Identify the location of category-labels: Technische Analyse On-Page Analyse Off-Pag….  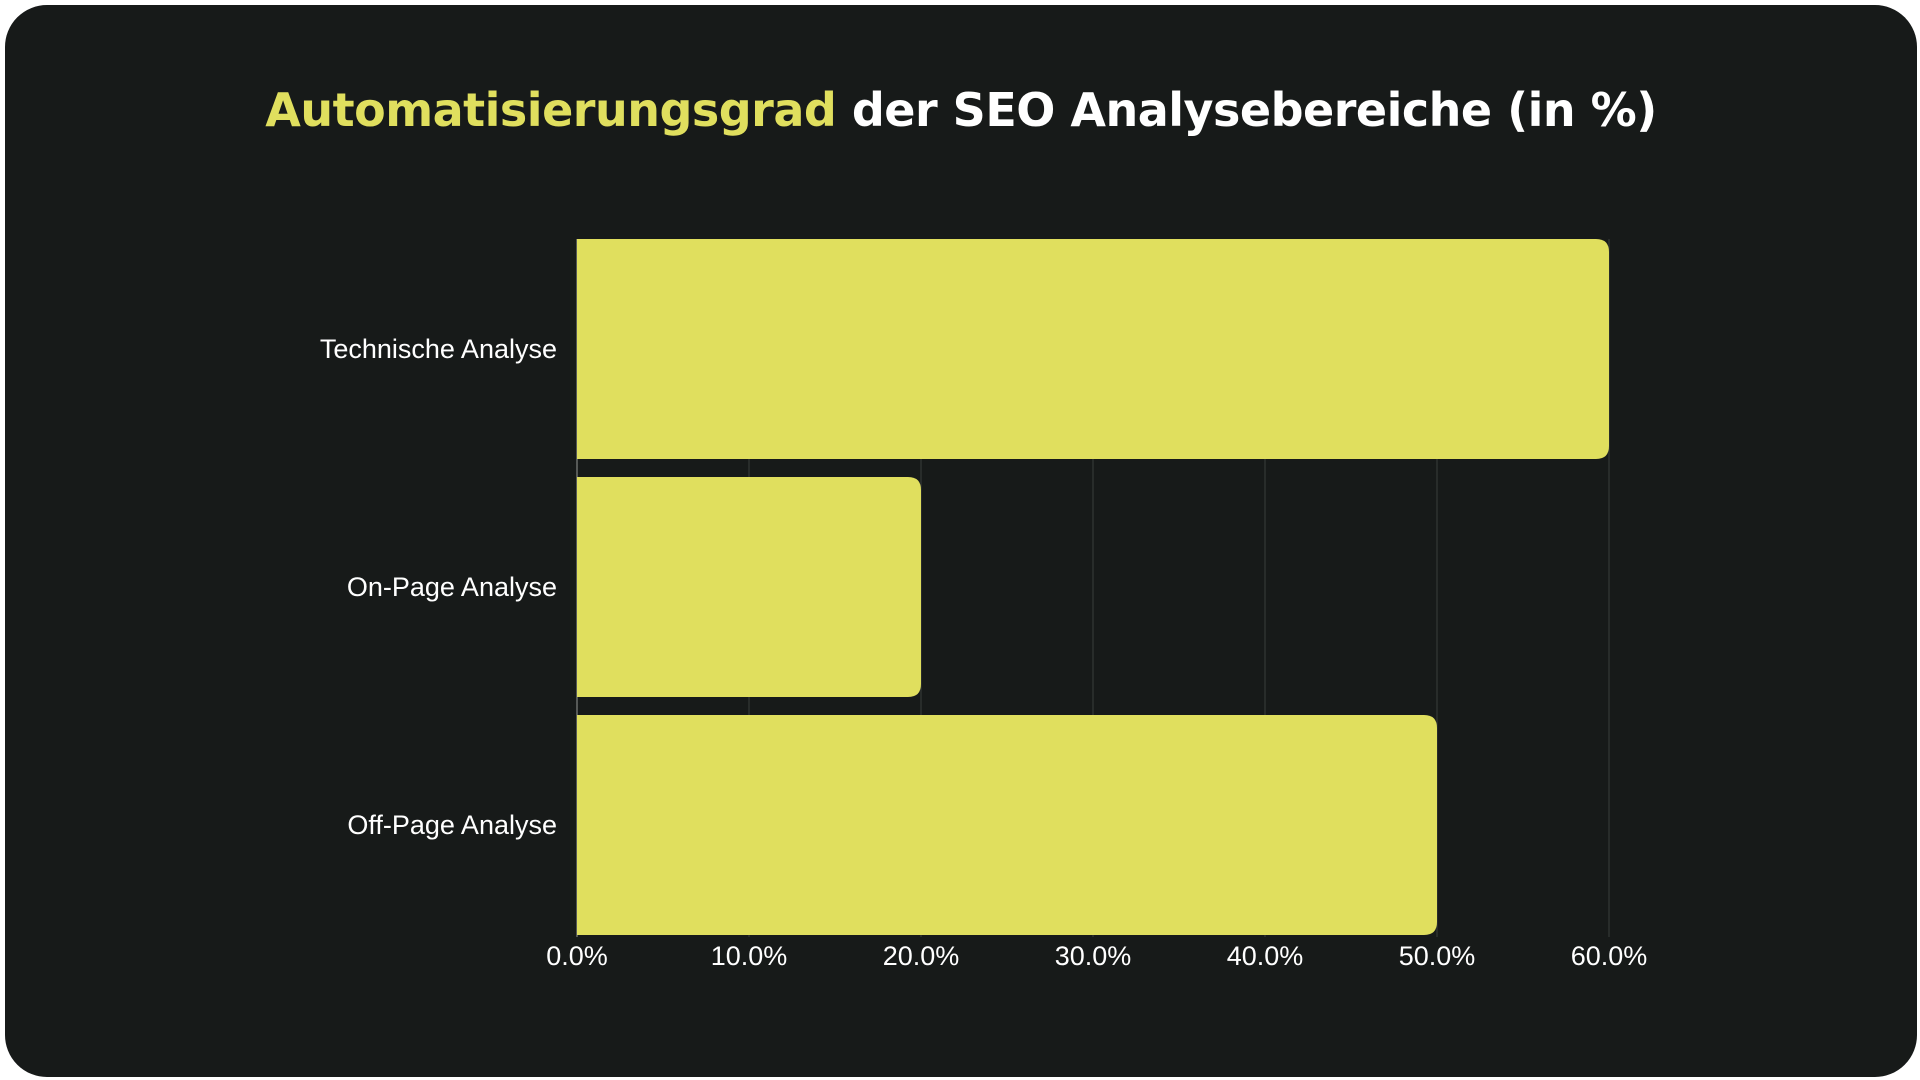
(438, 587).